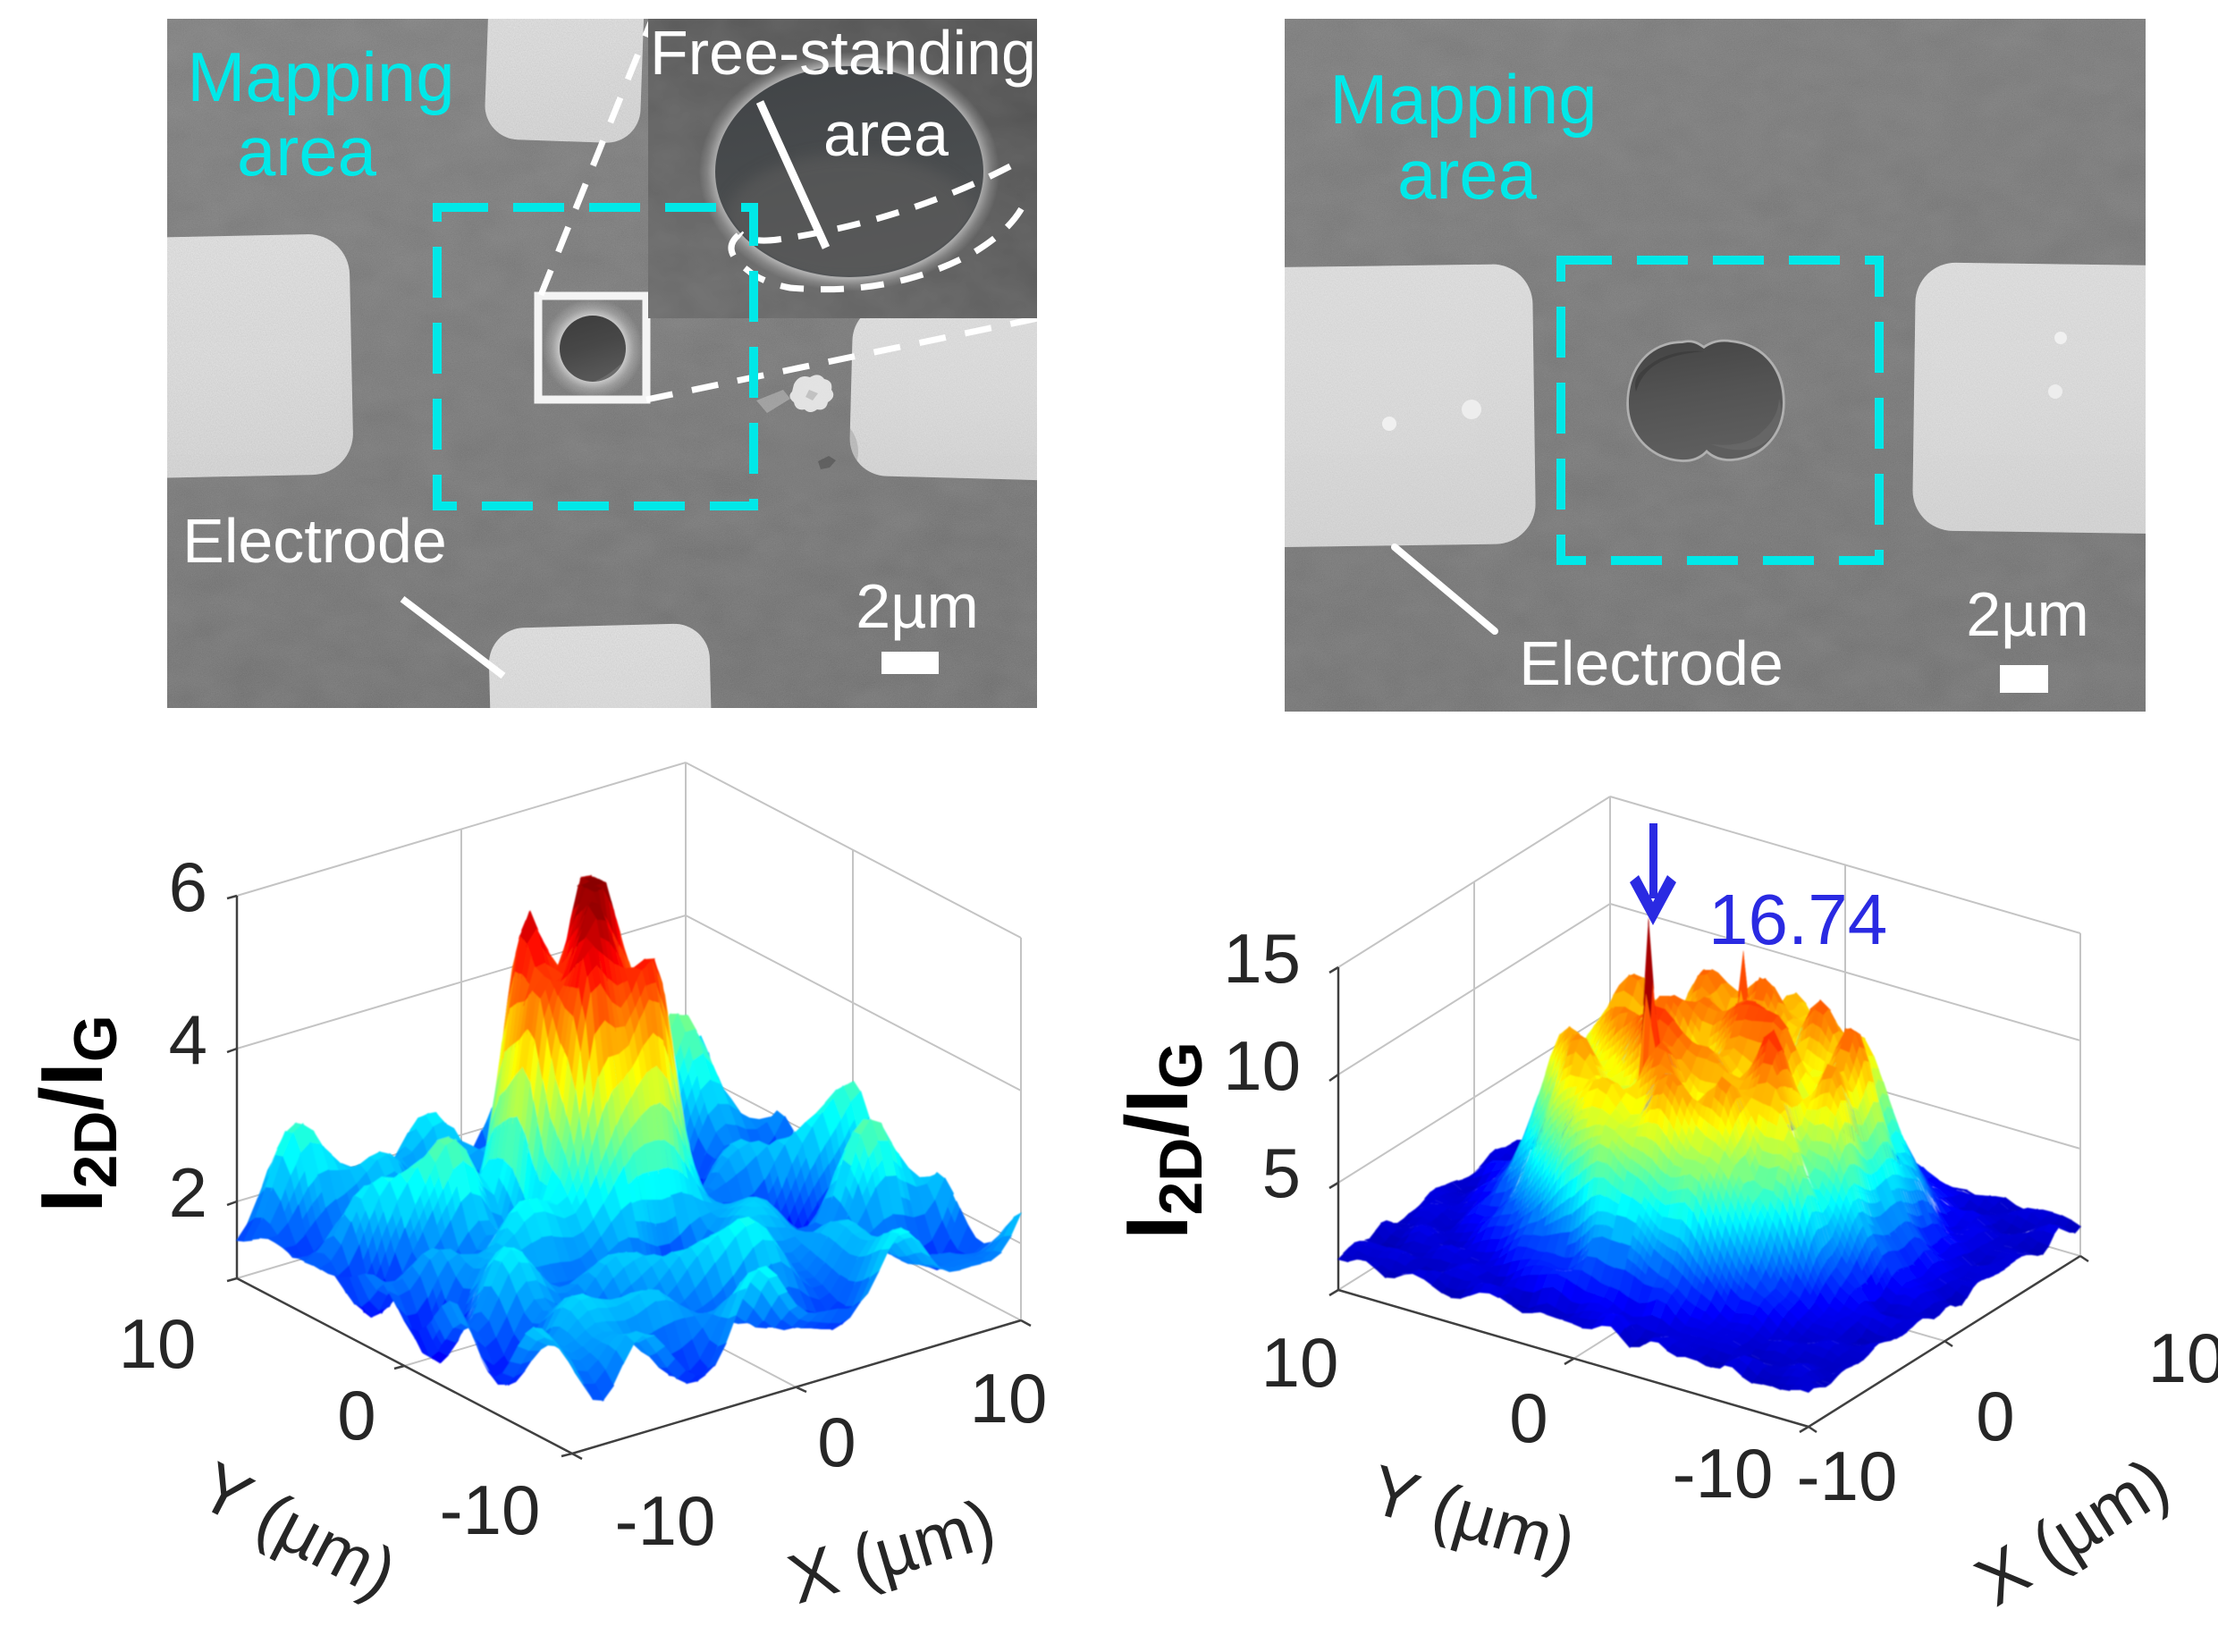 Image resolution: width=2218 pixels, height=1652 pixels. Describe the element at coordinates (188, 1039) in the screenshot. I see `svg-text: 4` at that location.